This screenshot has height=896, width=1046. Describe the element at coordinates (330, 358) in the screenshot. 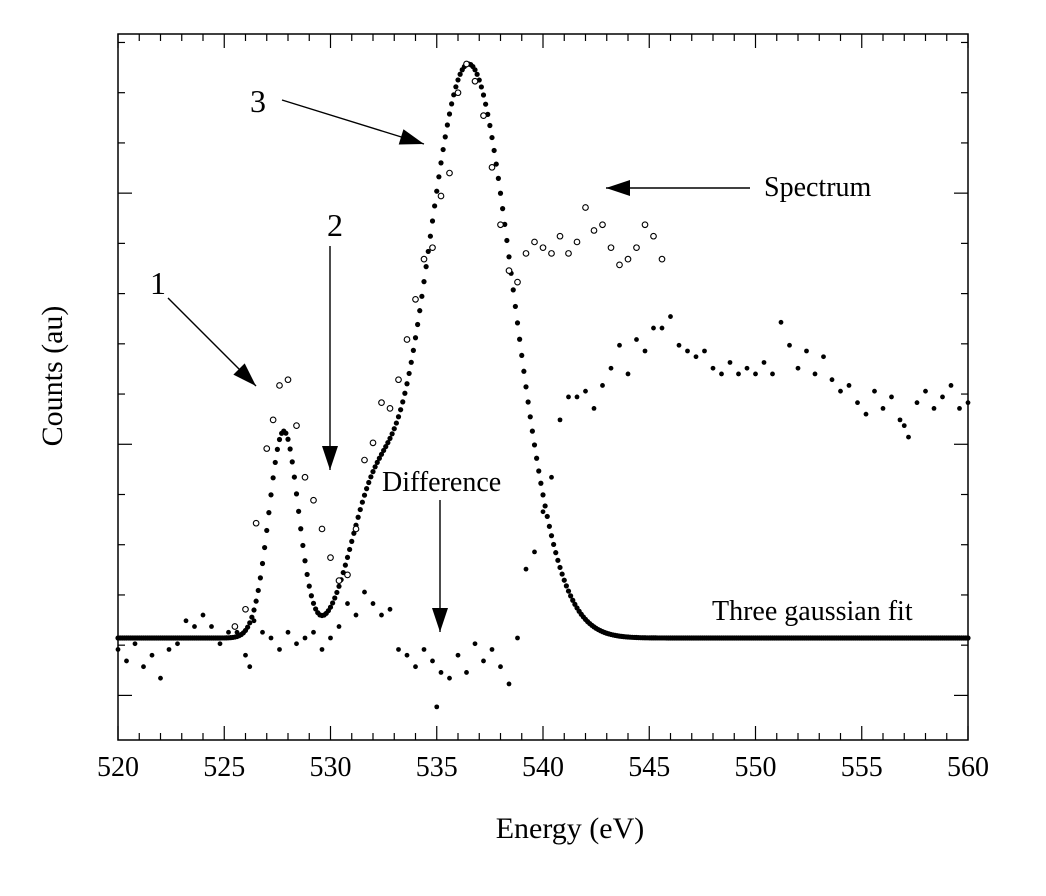

I see `peak-2-arrow` at that location.